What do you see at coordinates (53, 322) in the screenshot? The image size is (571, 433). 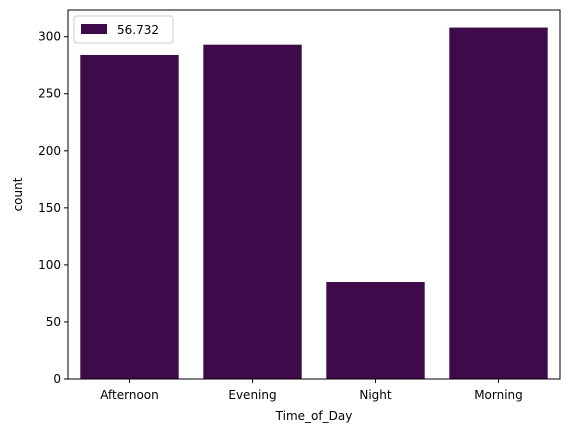 I see `y-tick-label: 50` at bounding box center [53, 322].